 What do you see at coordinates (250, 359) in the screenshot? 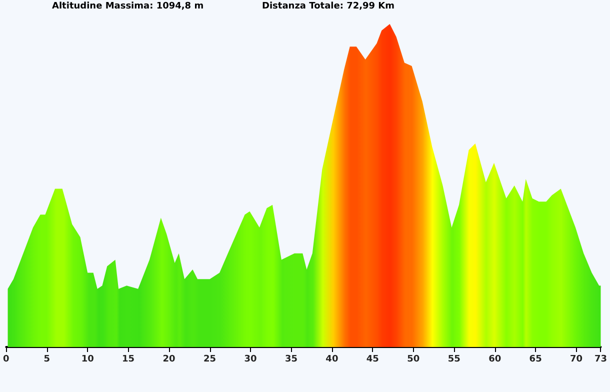
I see `x-tick-label: 30` at bounding box center [250, 359].